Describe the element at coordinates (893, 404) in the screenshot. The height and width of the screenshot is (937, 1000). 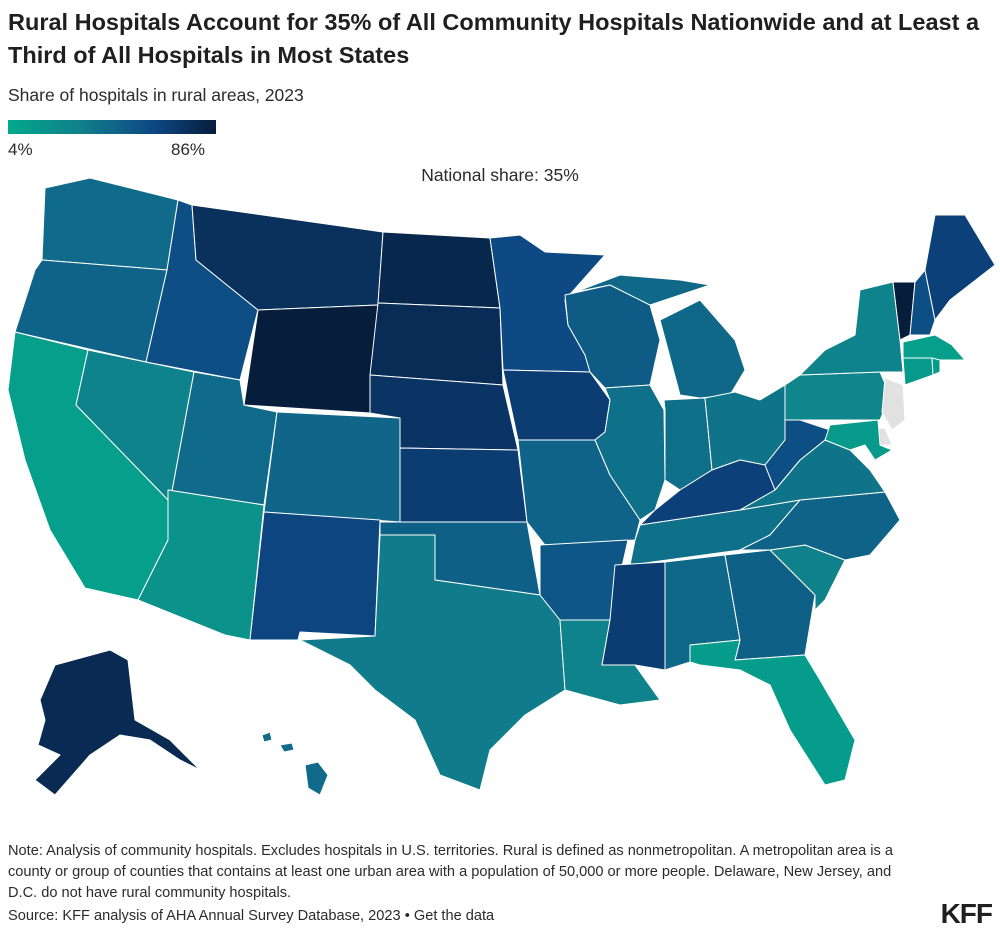
I see `state-new-jersey` at that location.